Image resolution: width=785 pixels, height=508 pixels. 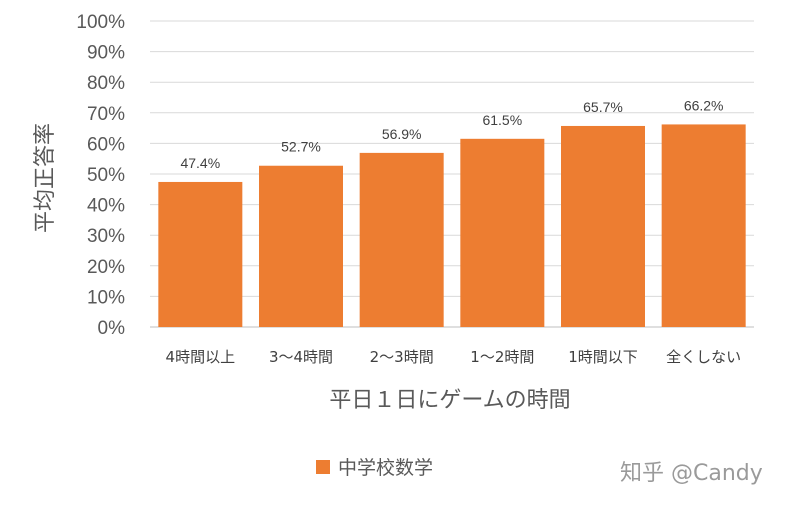 I want to click on y-tick-label: 50%, so click(x=106, y=175).